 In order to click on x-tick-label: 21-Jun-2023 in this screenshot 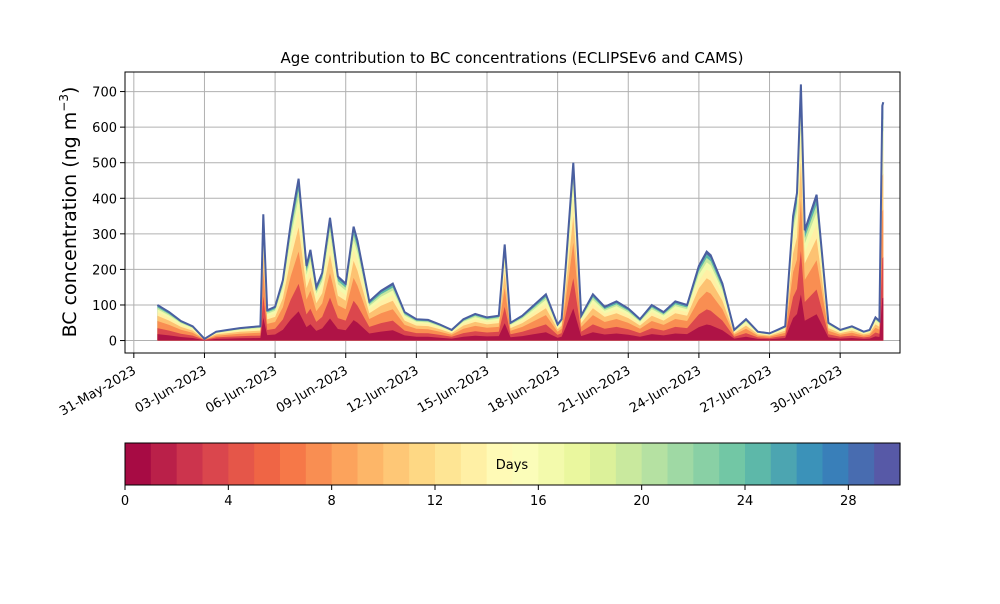, I will do `click(594, 389)`.